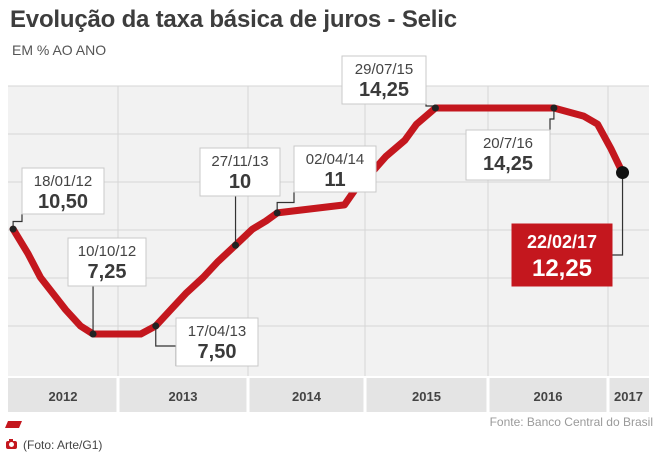 The width and height of the screenshot is (661, 457). I want to click on x-tick-label: 2014, so click(307, 396).